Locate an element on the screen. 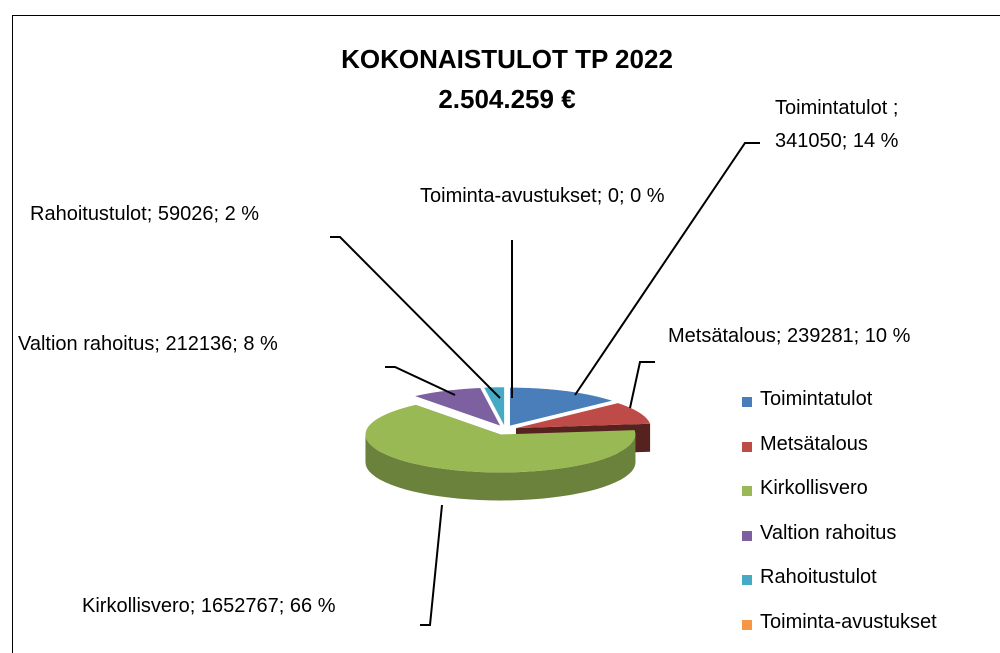 The width and height of the screenshot is (1000, 653). legend-label: Metsätalous is located at coordinates (814, 443).